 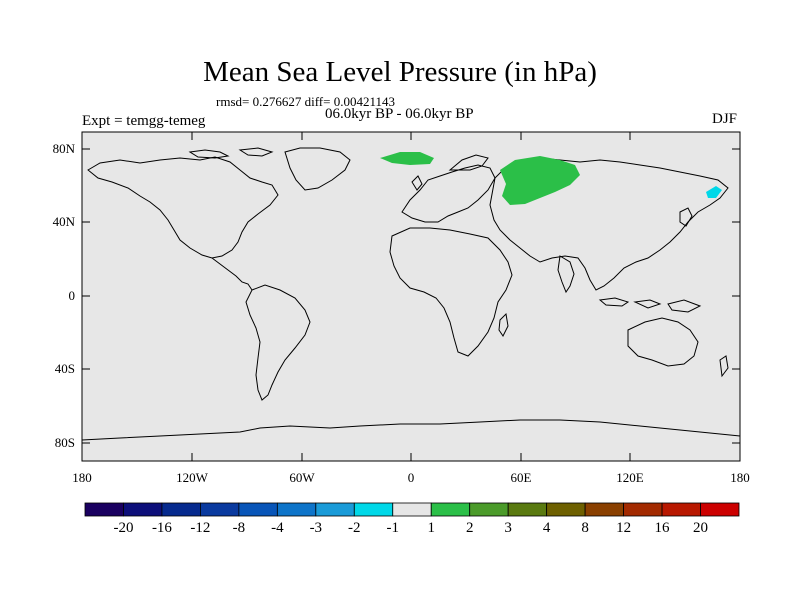 I want to click on colorbar-label: -20, so click(x=123, y=528).